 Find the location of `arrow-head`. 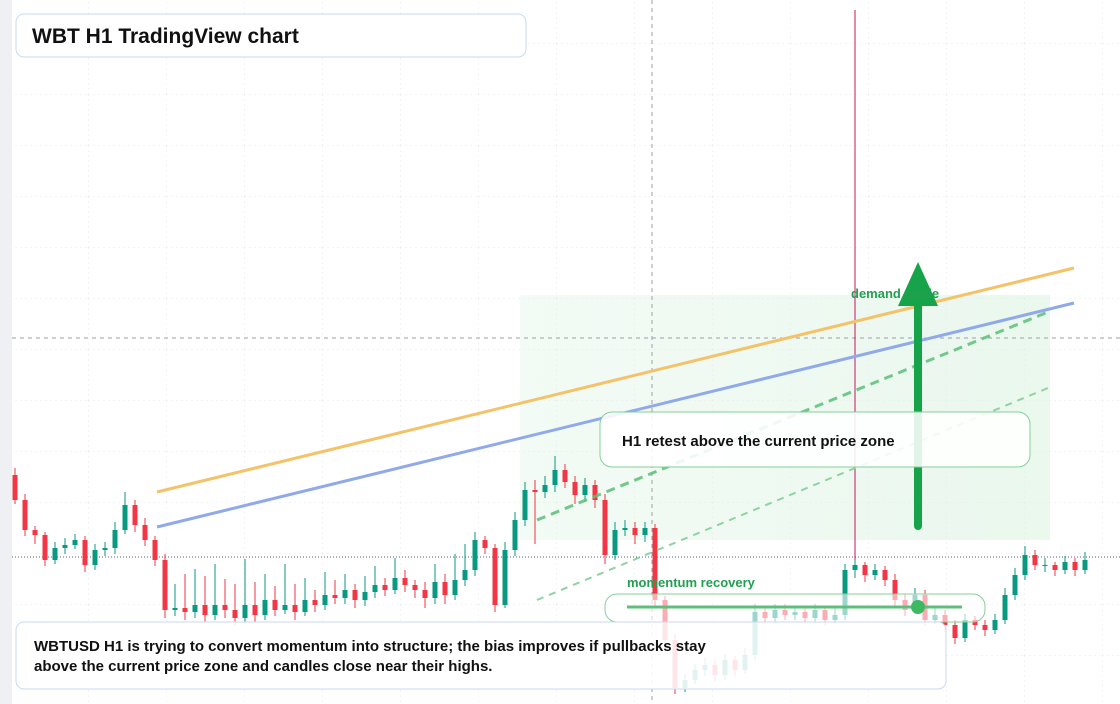

arrow-head is located at coordinates (918, 284).